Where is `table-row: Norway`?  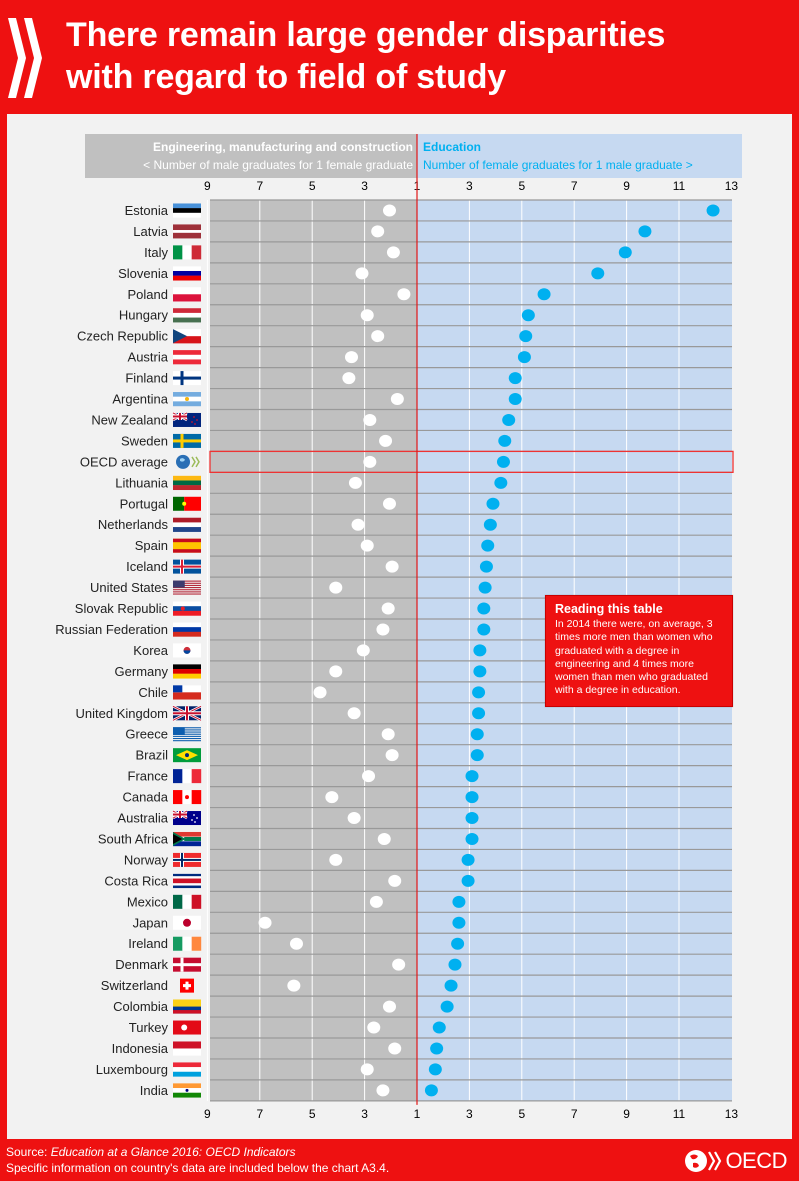 table-row: Norway is located at coordinates (428, 857).